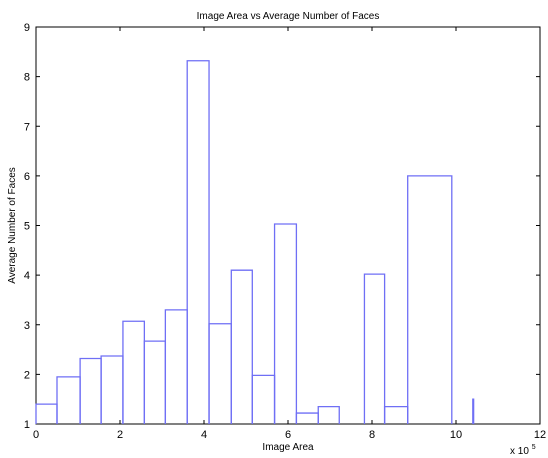 This screenshot has height=458, width=548. Describe the element at coordinates (288, 16) in the screenshot. I see `chart-title: Image Area vs Average Number of Faces` at that location.